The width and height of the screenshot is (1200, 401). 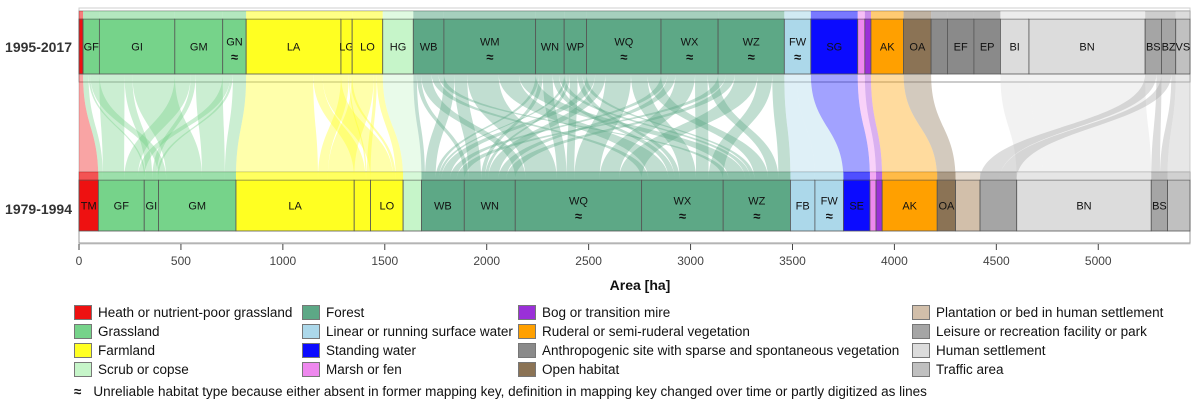 What do you see at coordinates (578, 202) in the screenshot?
I see `stratum-label: WQ` at bounding box center [578, 202].